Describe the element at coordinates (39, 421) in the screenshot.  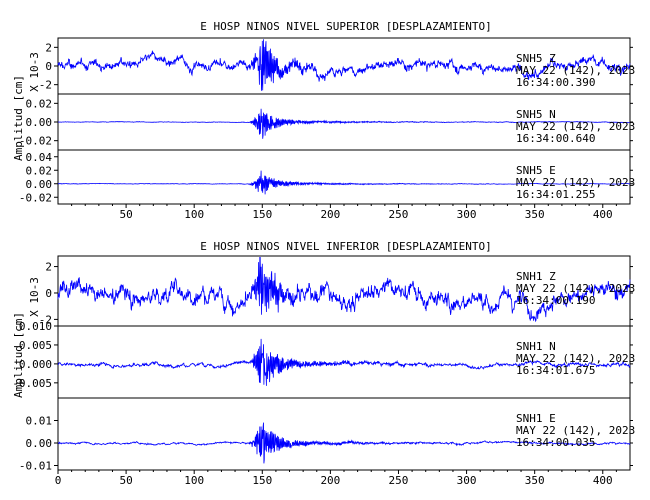
I see `y-tick-label: 0.01` at that location.